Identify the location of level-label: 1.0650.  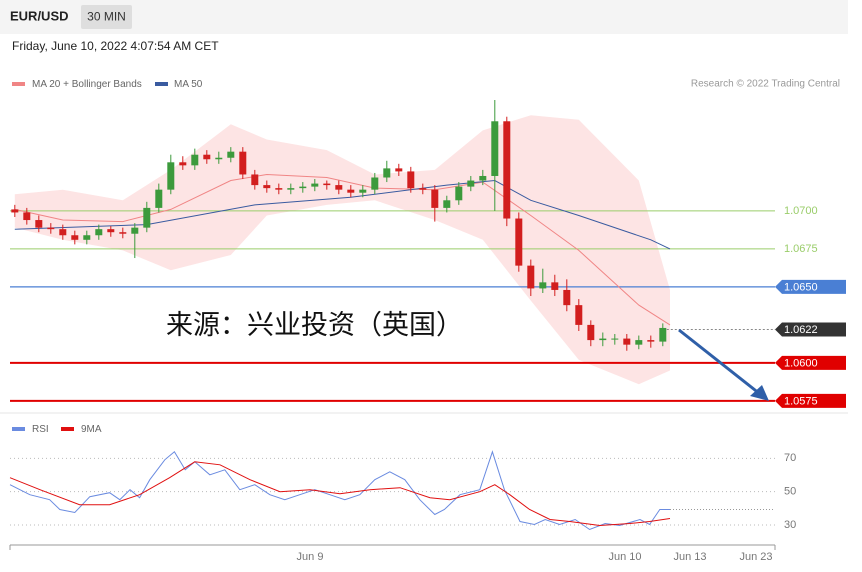
(801, 287).